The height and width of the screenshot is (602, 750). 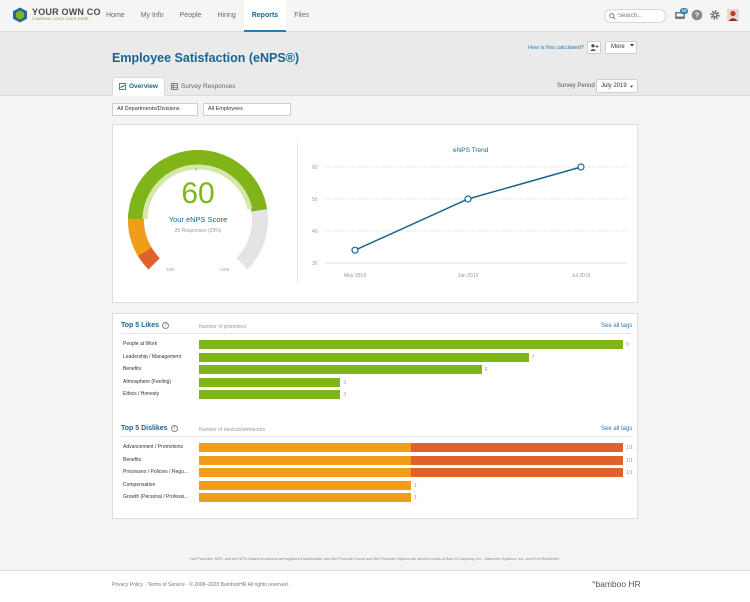 I want to click on likes-subtitle: Number of promoters, so click(x=223, y=327).